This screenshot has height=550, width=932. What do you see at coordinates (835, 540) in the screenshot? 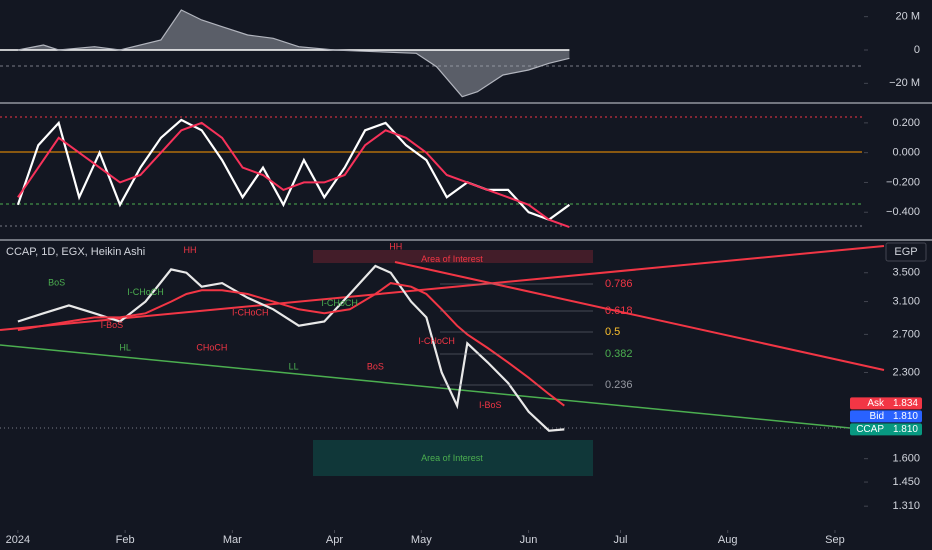
I see `x-tick-label: Sep` at bounding box center [835, 540].